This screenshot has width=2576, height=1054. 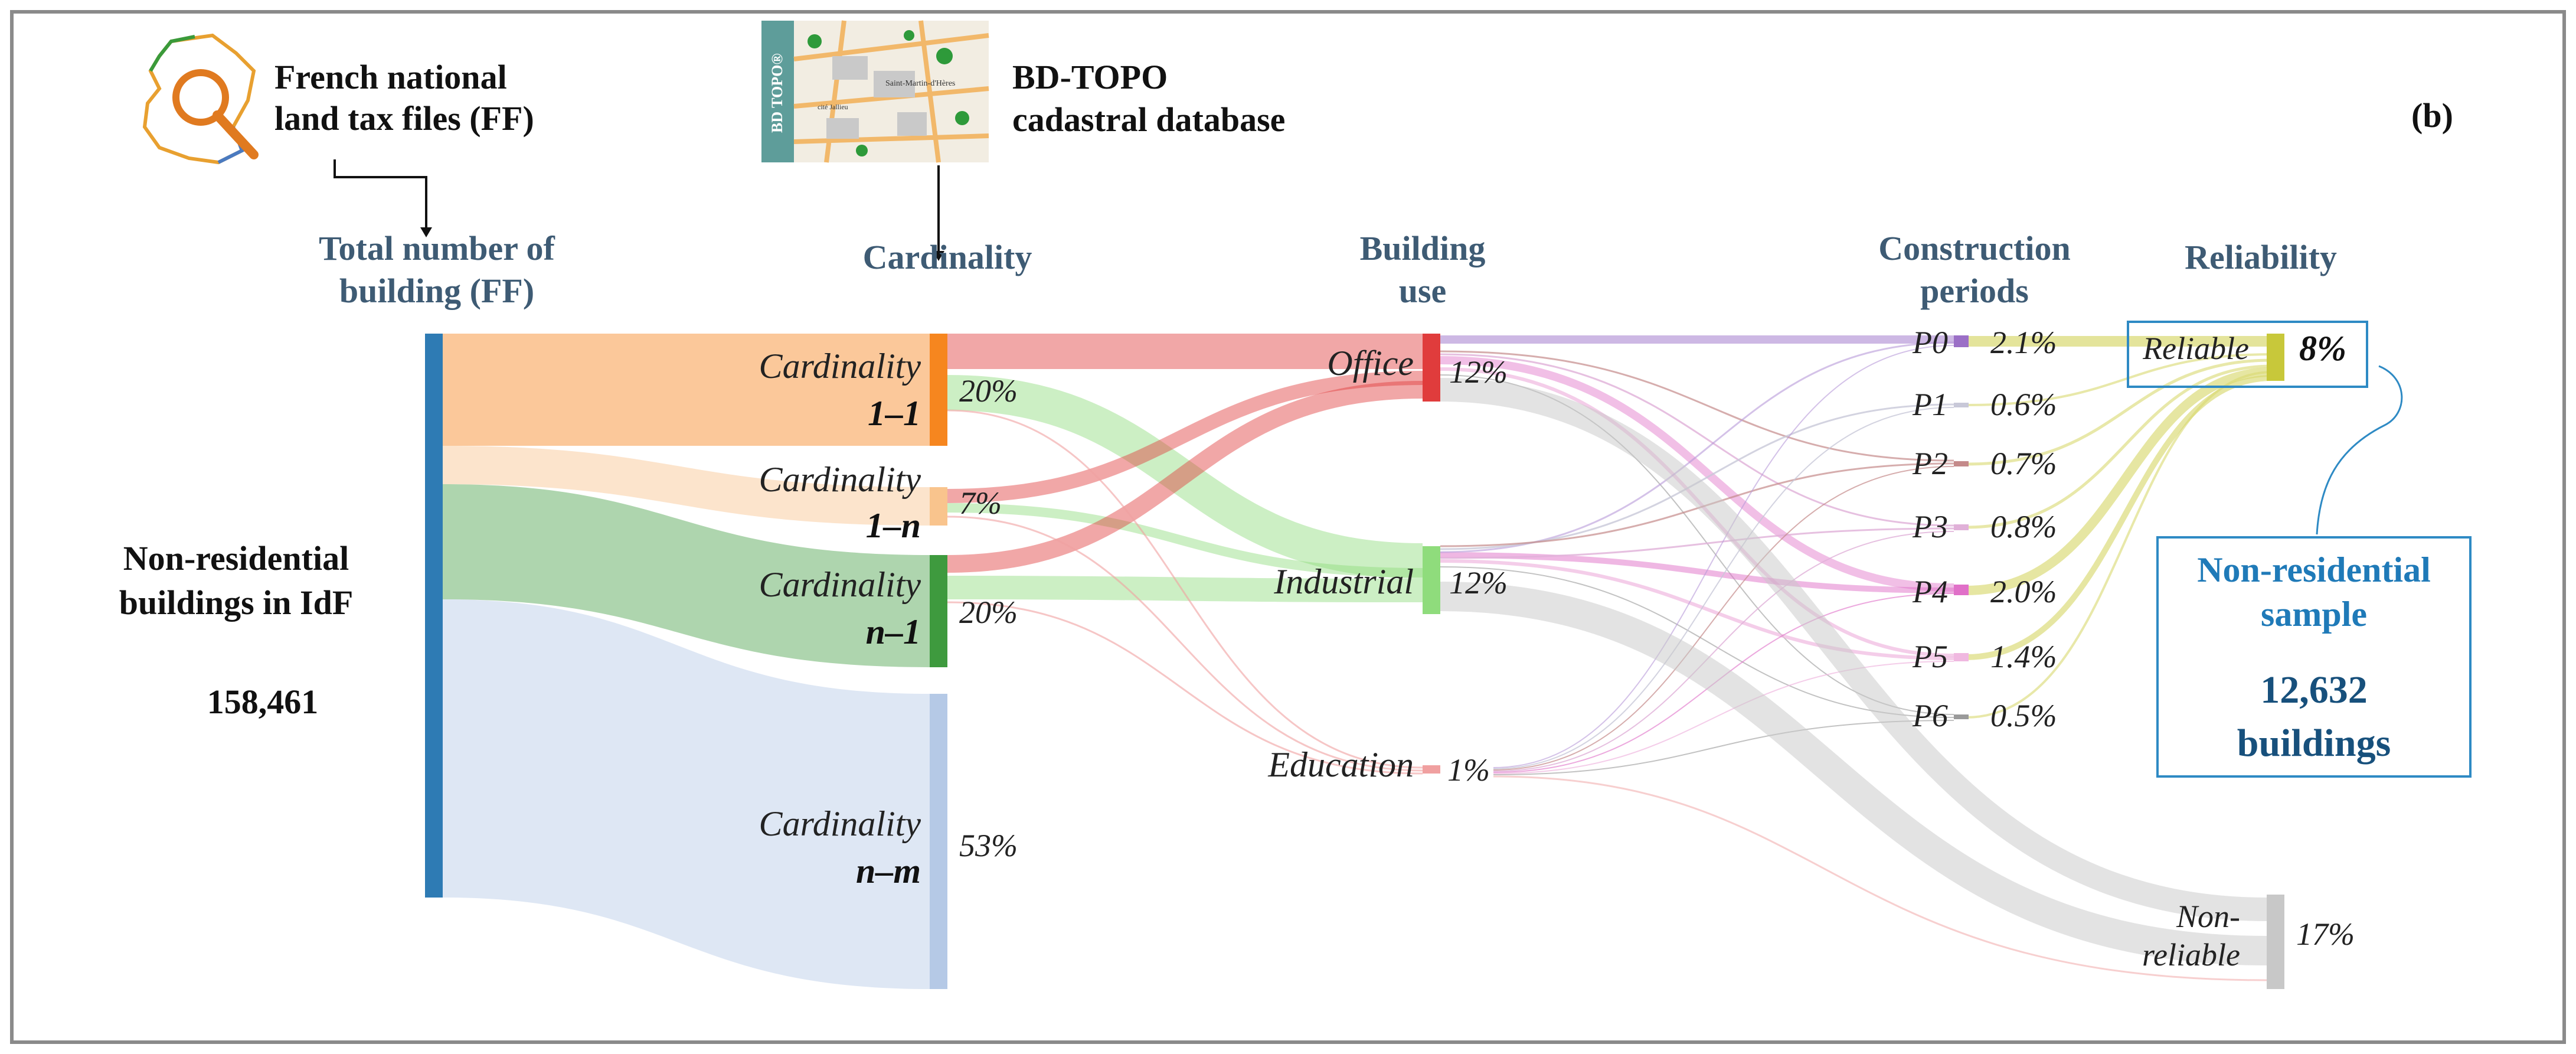 I want to click on node-bar-p4, so click(x=1961, y=590).